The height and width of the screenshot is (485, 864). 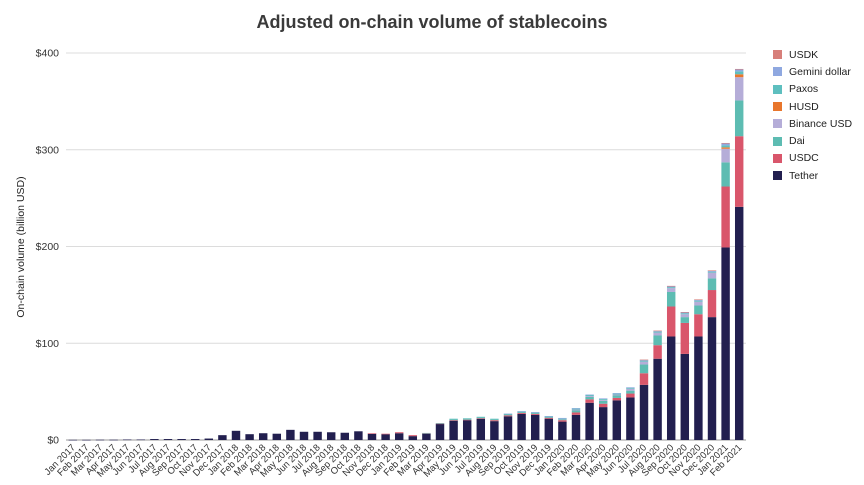 I want to click on legend-label: Gemini dollar, so click(x=820, y=71).